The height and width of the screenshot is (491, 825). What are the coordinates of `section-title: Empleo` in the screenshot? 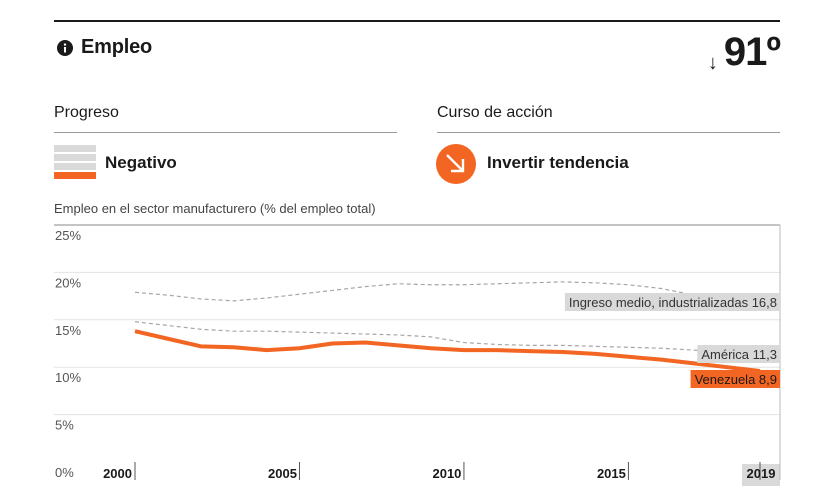 It's located at (117, 47).